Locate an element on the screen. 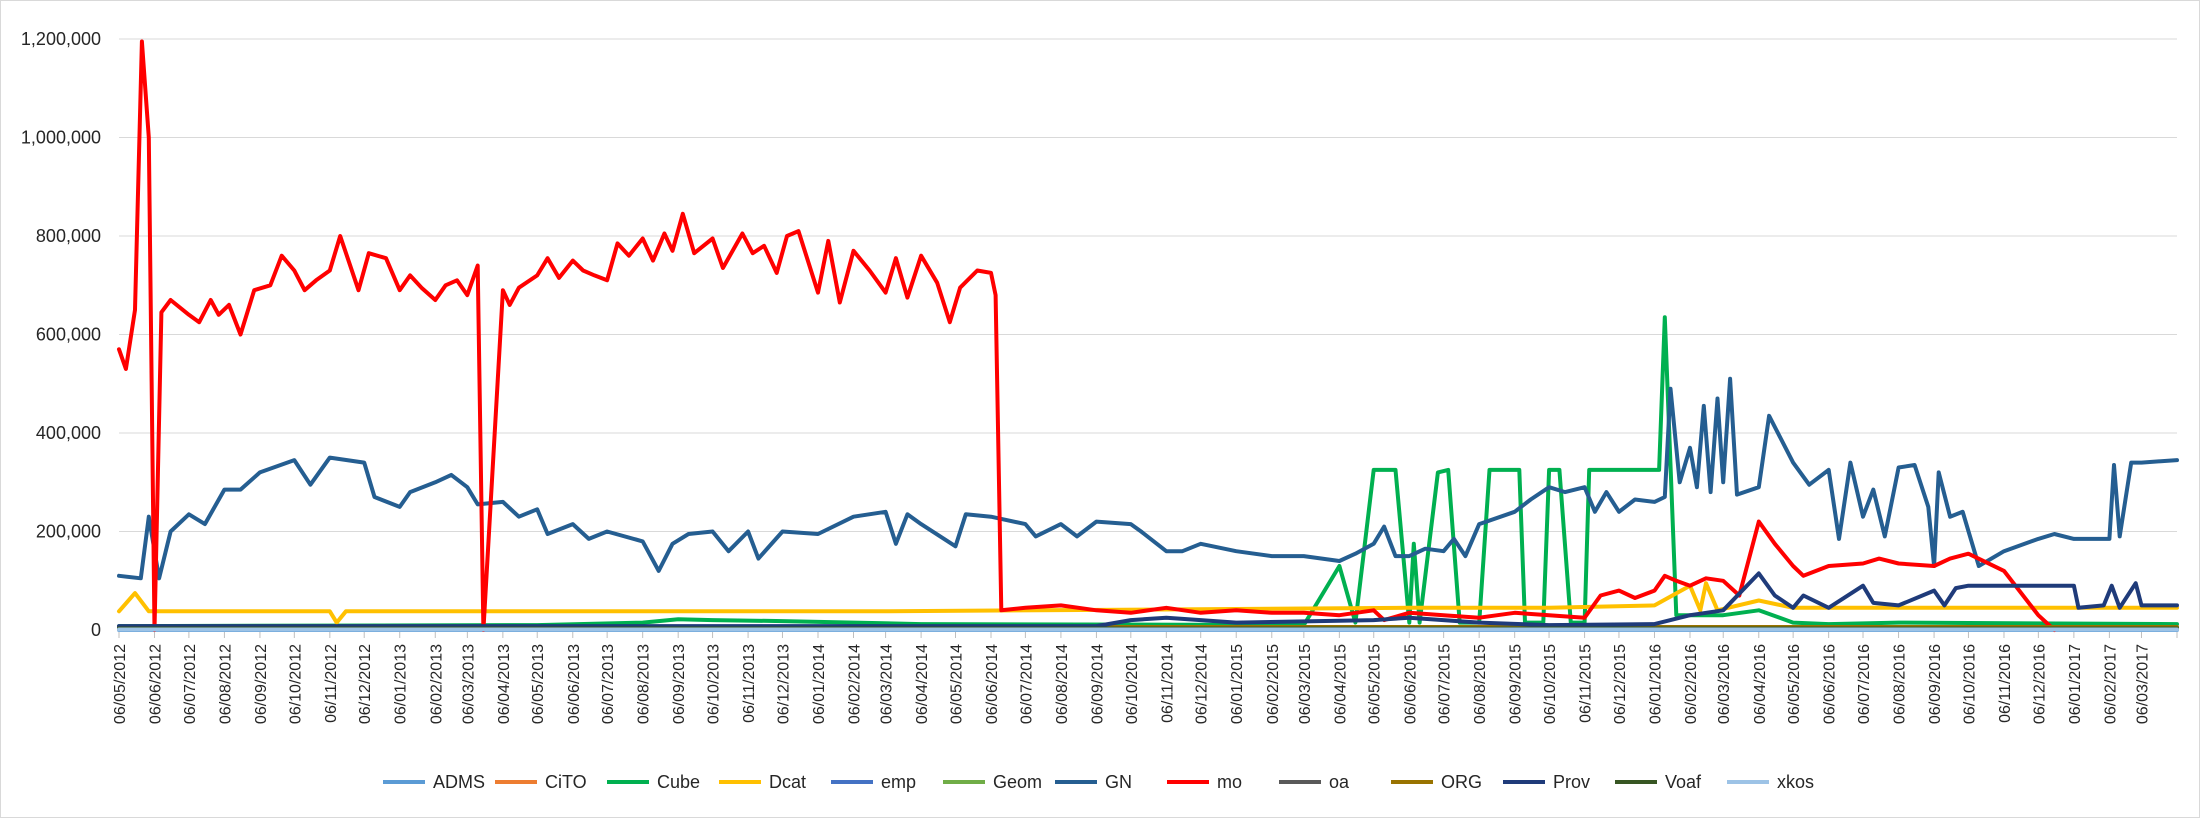  x-tick-label: 06/05/2016 is located at coordinates (1794, 684).